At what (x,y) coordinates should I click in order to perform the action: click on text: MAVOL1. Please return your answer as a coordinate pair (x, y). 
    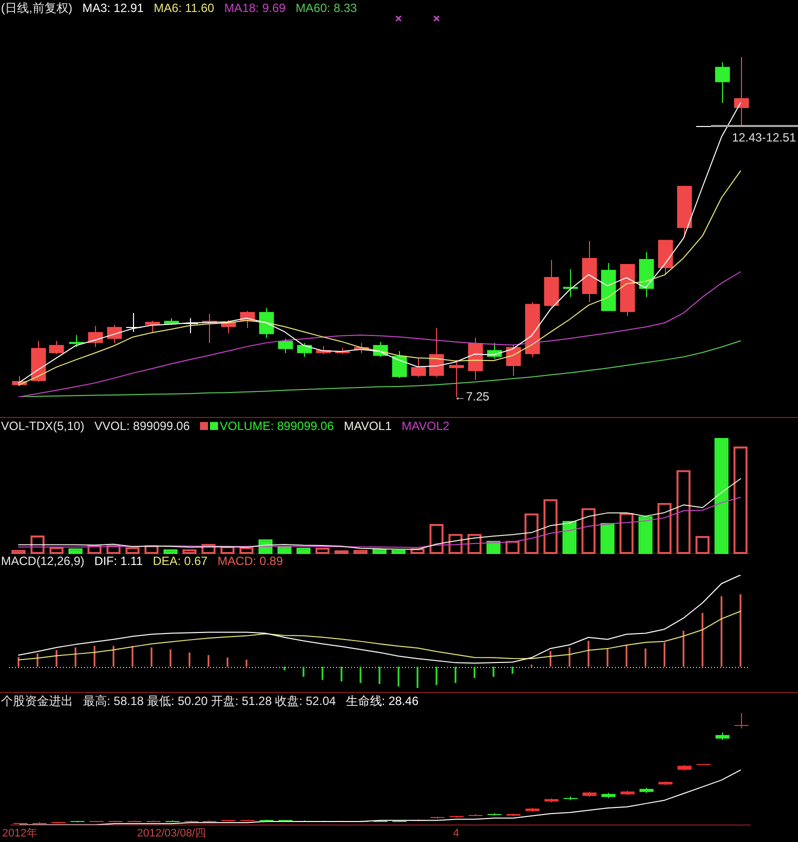
    Looking at the image, I should click on (368, 426).